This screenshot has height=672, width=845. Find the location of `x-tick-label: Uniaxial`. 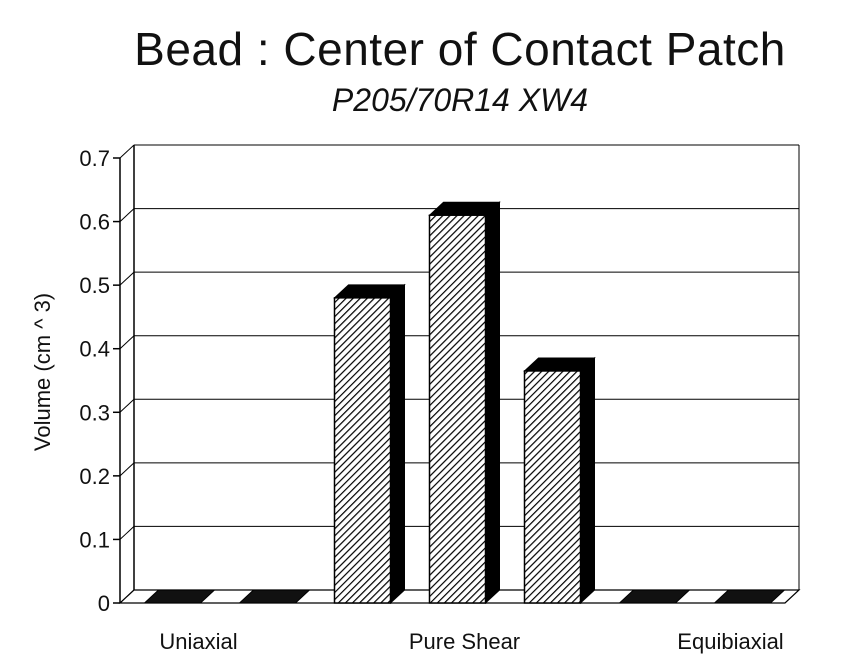

x-tick-label: Uniaxial is located at coordinates (198, 641).